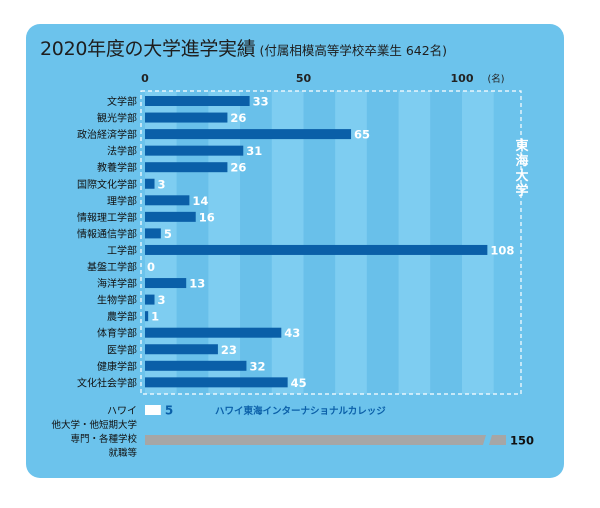 The width and height of the screenshot is (600, 508). What do you see at coordinates (122, 101) in the screenshot?
I see `category-label: 文学部` at bounding box center [122, 101].